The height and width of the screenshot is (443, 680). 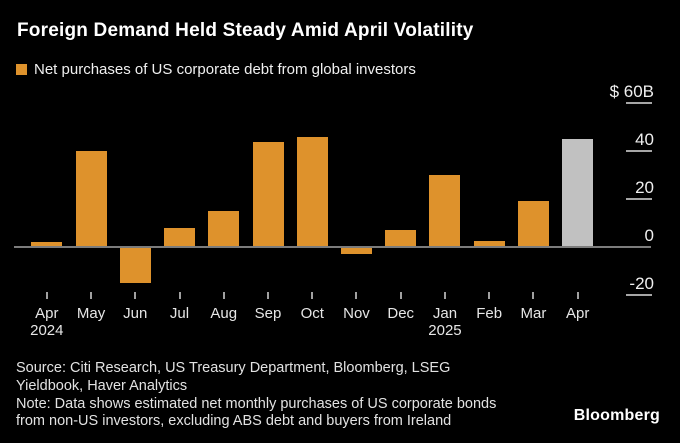 I want to click on x-month-label: Jul, so click(x=179, y=313).